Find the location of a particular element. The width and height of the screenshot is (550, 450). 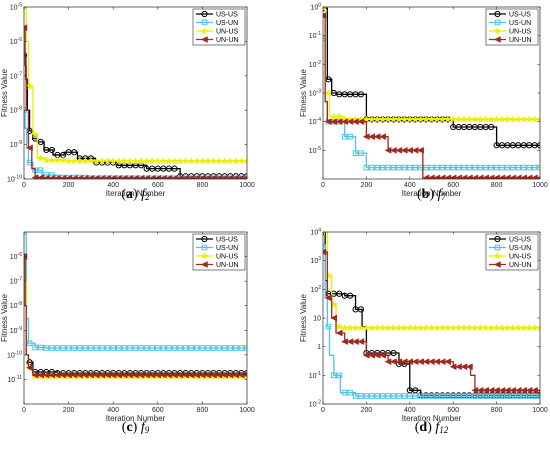

legend-marker-us-un is located at coordinates (497, 22).